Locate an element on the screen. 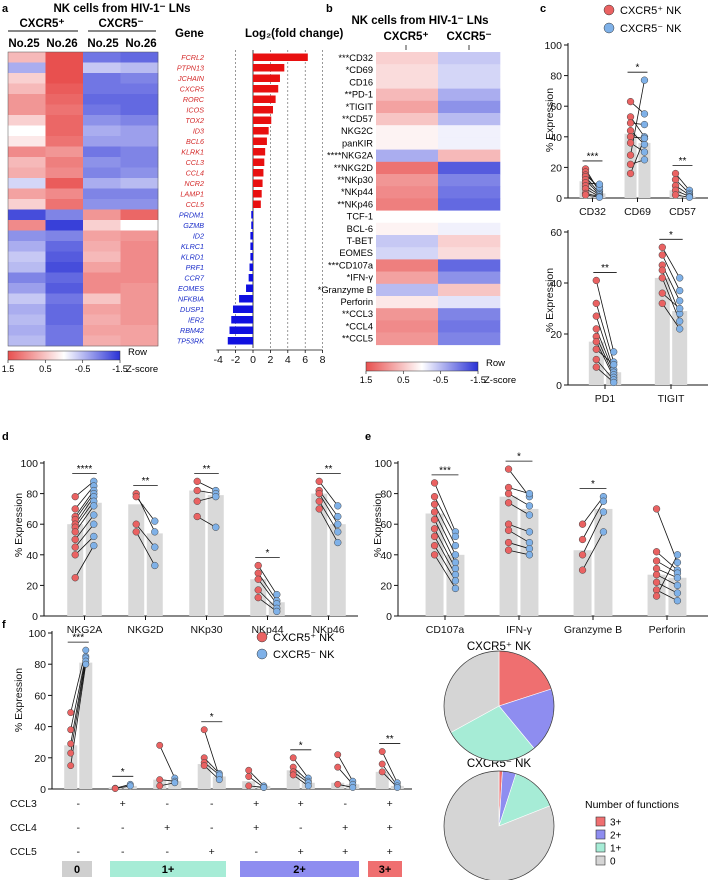 Image resolution: width=712 pixels, height=880 pixels. panel-a-heatmap is located at coordinates (83, 199).